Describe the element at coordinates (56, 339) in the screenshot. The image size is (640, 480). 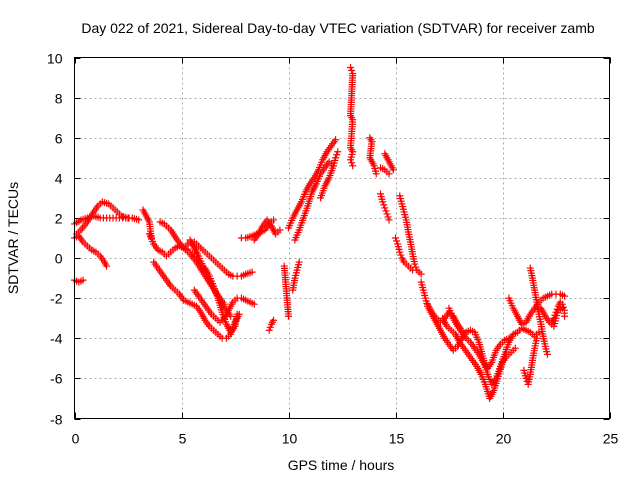
I see `y-tick-label: -4` at that location.